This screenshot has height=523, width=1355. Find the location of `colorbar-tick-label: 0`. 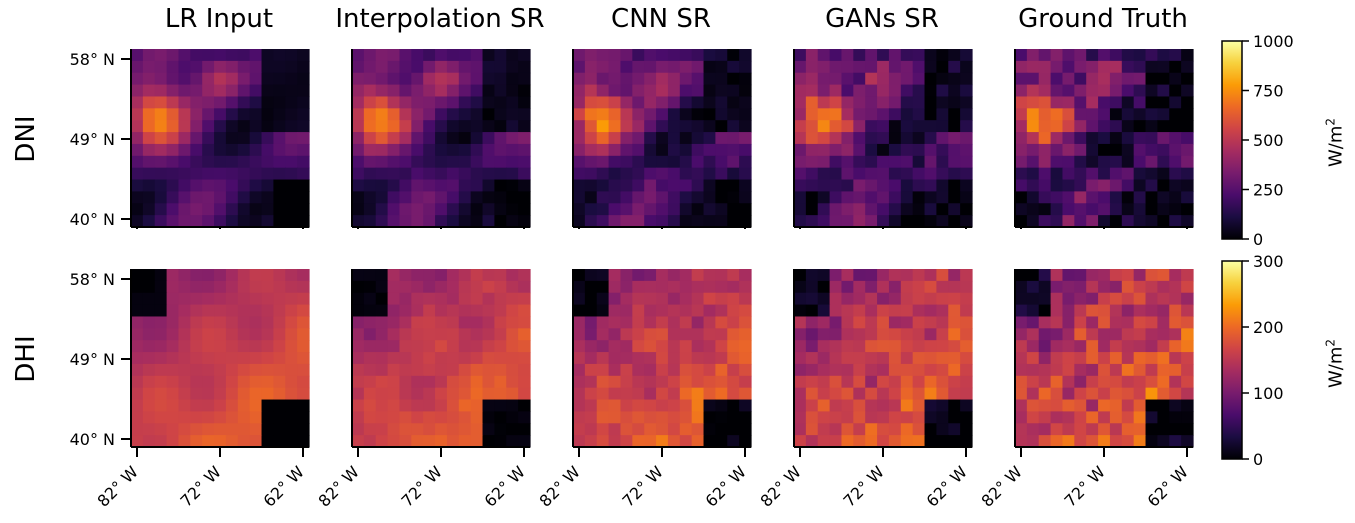

colorbar-tick-label: 0 is located at coordinates (1258, 459).